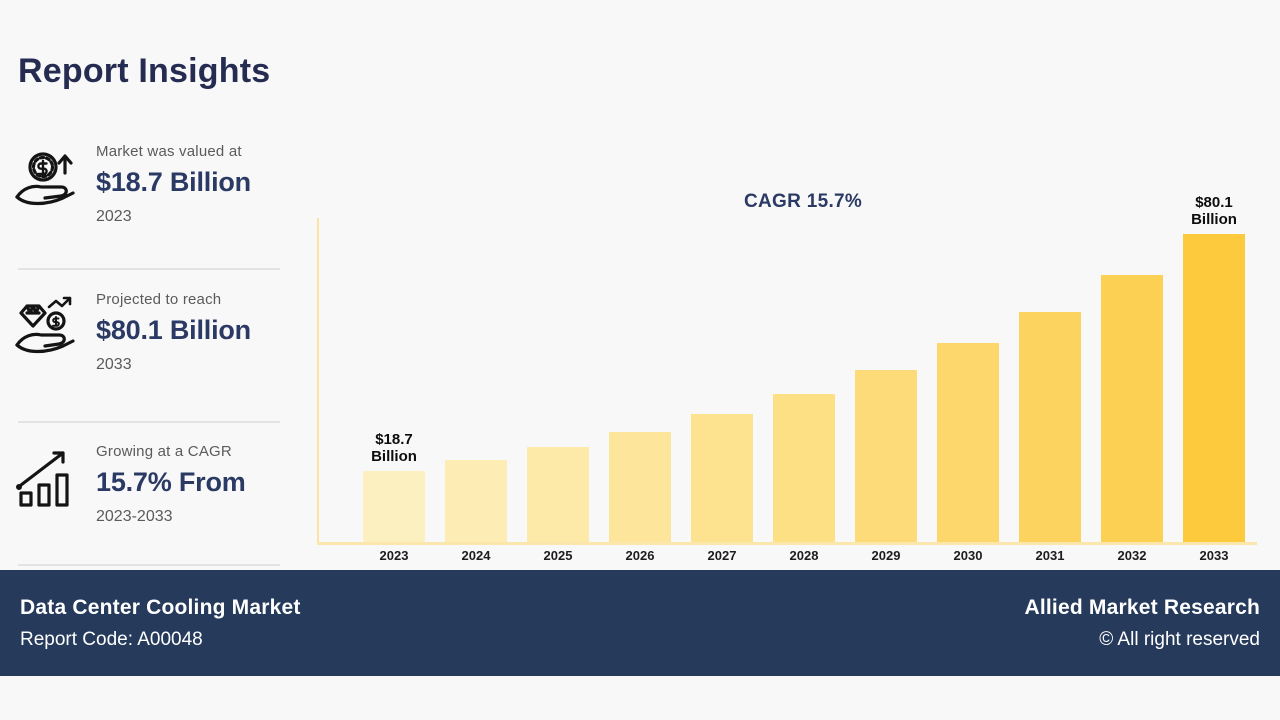  Describe the element at coordinates (1142, 607) in the screenshot. I see `brand-name: Allied Market Research` at that location.